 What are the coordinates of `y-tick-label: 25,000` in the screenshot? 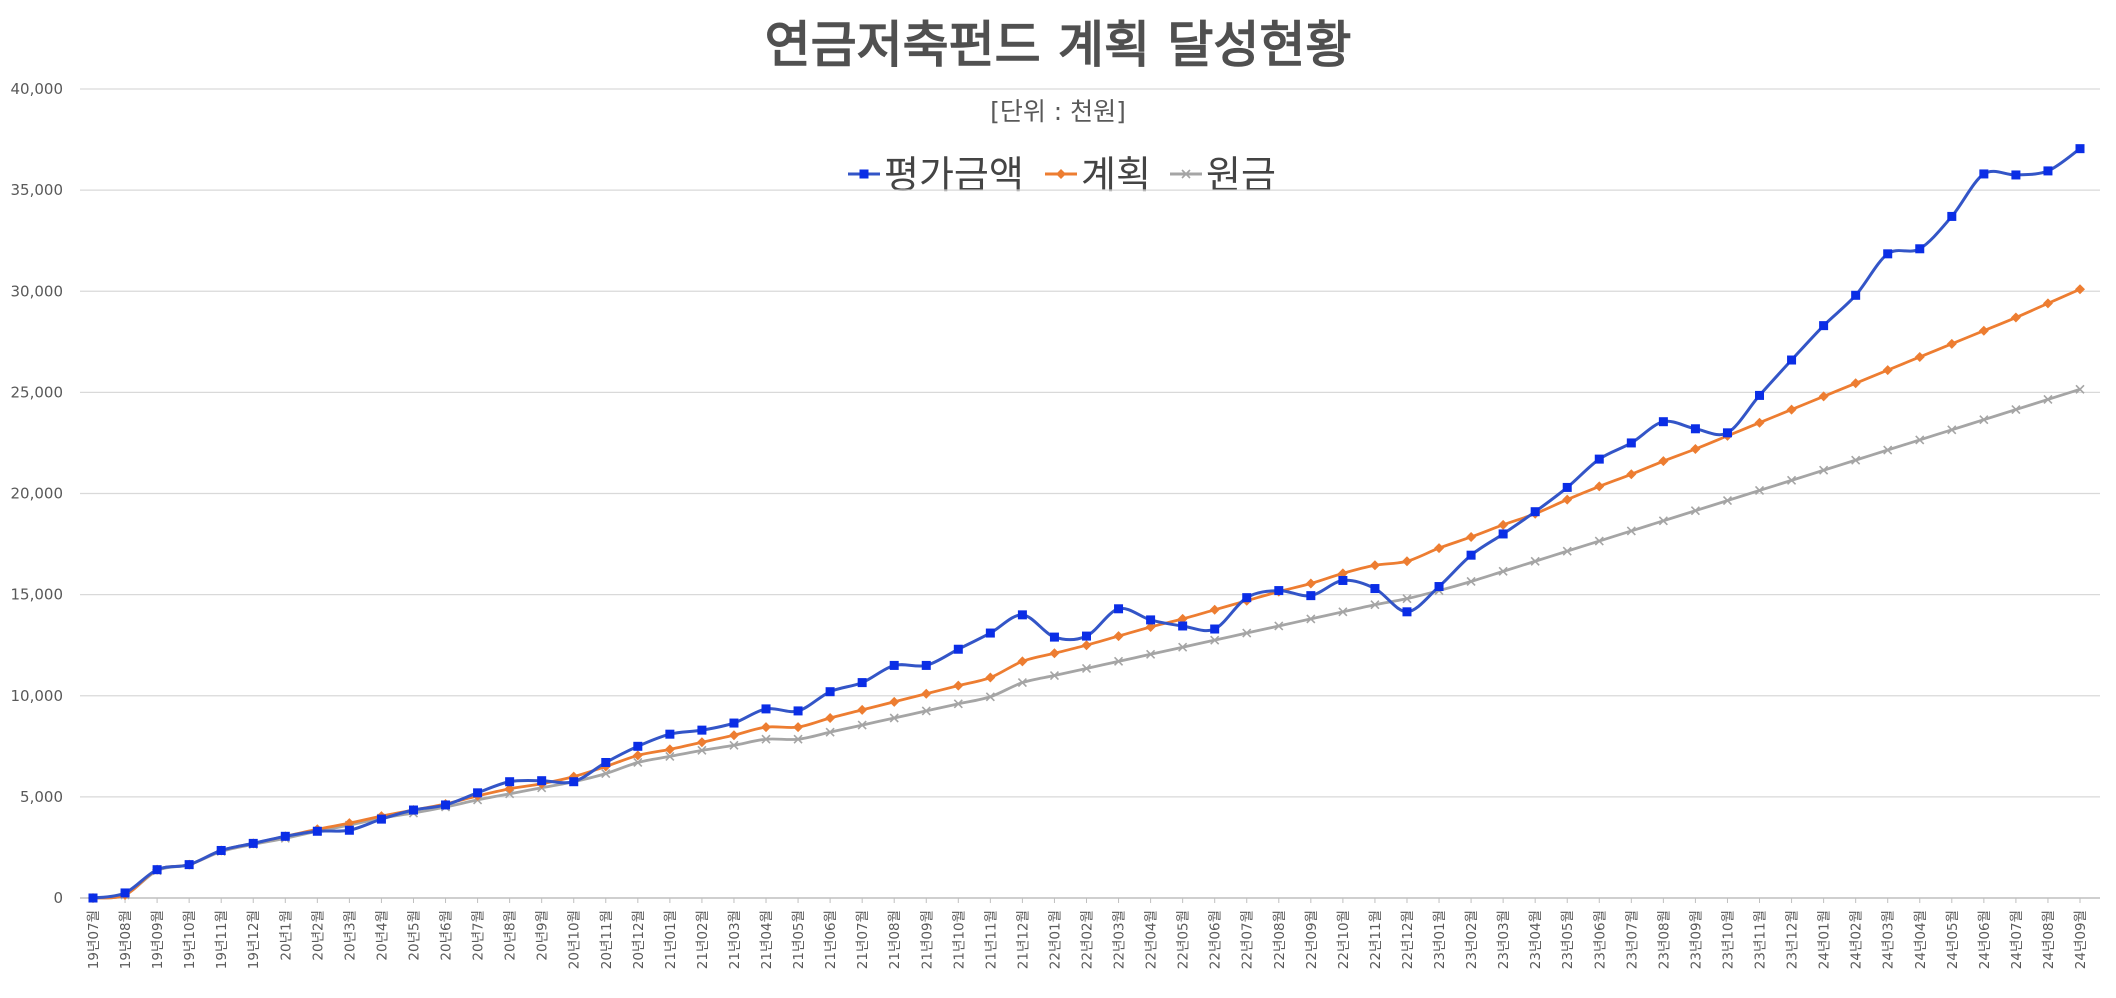 It's located at (37, 392).